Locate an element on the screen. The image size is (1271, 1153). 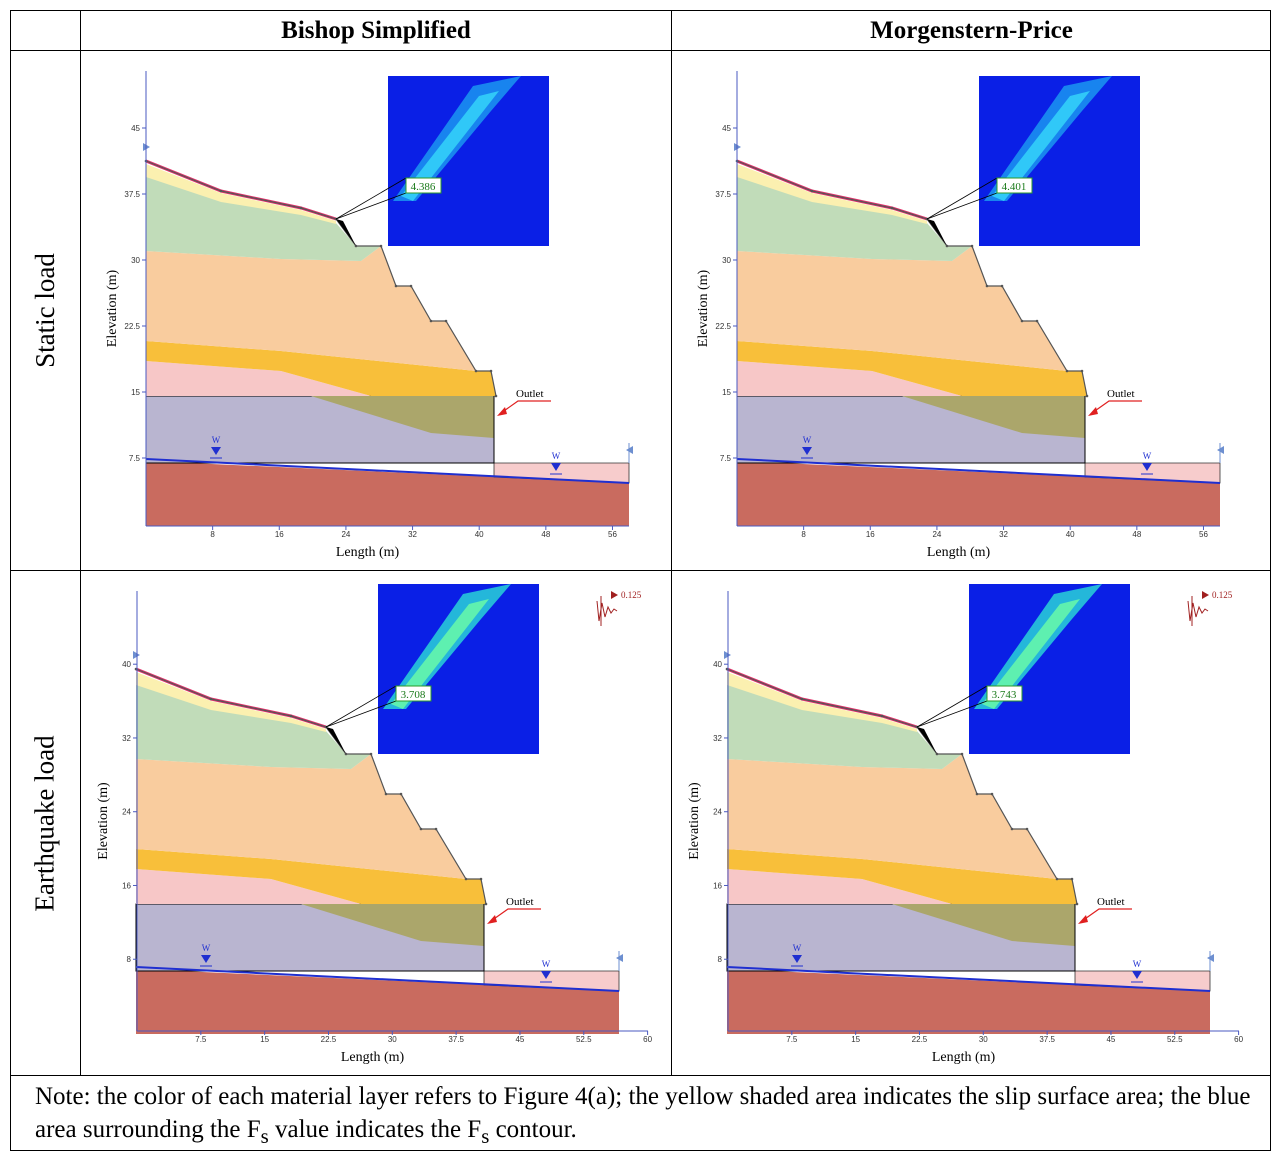
y-tick-label: 37.5 is located at coordinates (132, 194).